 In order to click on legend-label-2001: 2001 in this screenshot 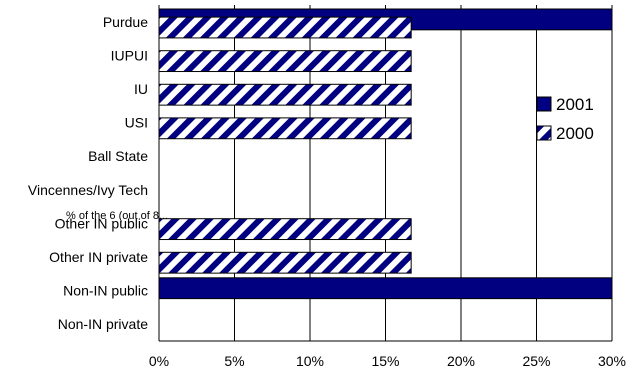, I will do `click(575, 104)`.